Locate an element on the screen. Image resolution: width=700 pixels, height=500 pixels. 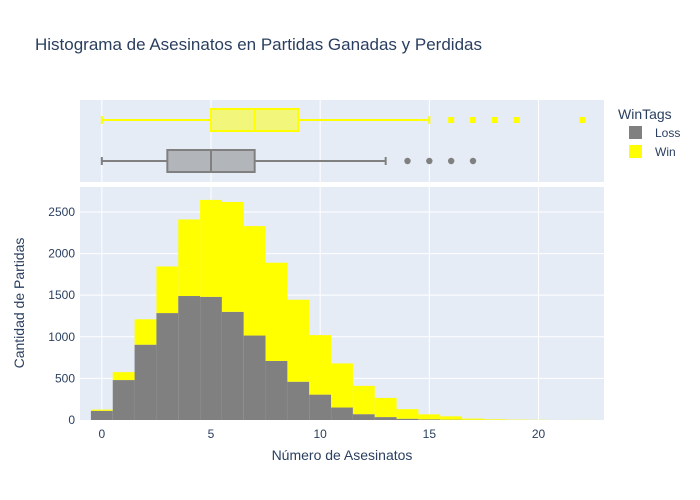
legend-swatch-win is located at coordinates (635, 151).